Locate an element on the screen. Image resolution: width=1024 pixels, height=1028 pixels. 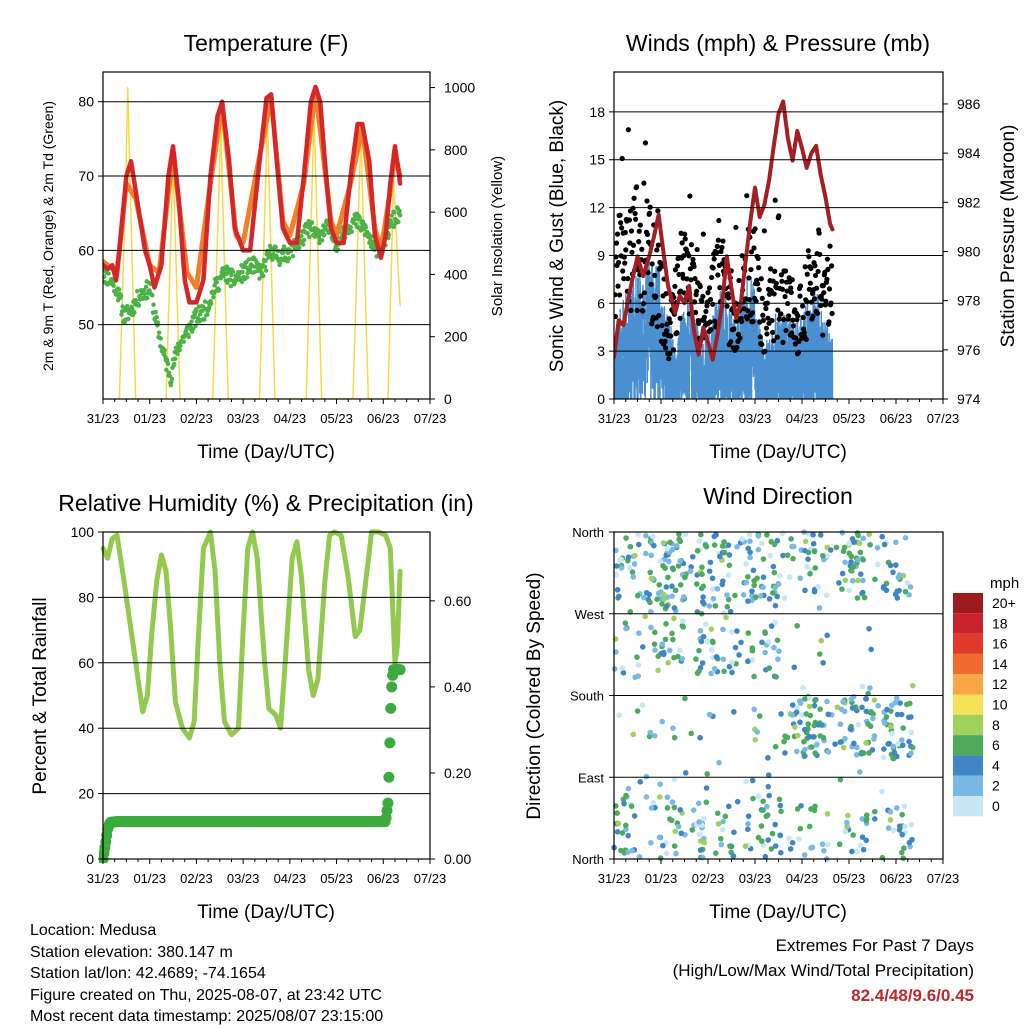
temp-x-tick-label: 05/23 is located at coordinates (336, 418).